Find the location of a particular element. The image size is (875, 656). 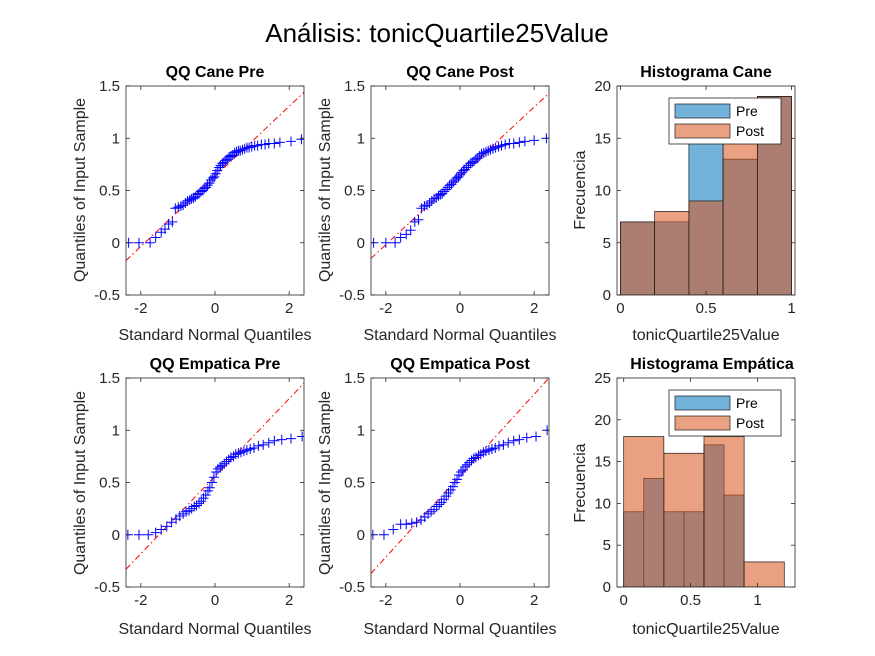

qq-empatica-pre-xtick-label-2: 2 is located at coordinates (289, 600).